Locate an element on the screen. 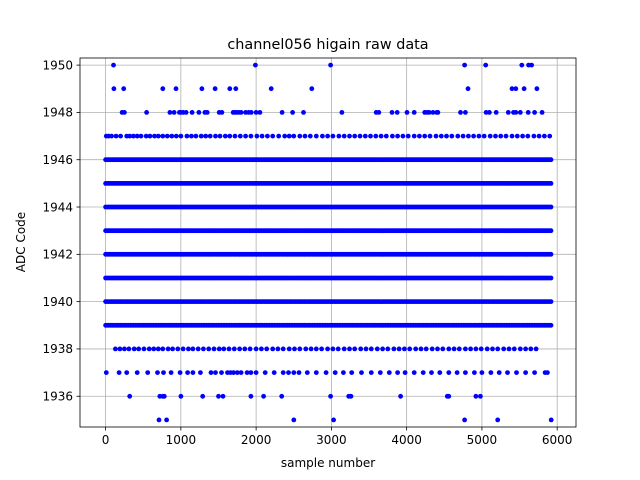 This screenshot has width=640, height=480. y-tick-label: 1940 is located at coordinates (57, 302).